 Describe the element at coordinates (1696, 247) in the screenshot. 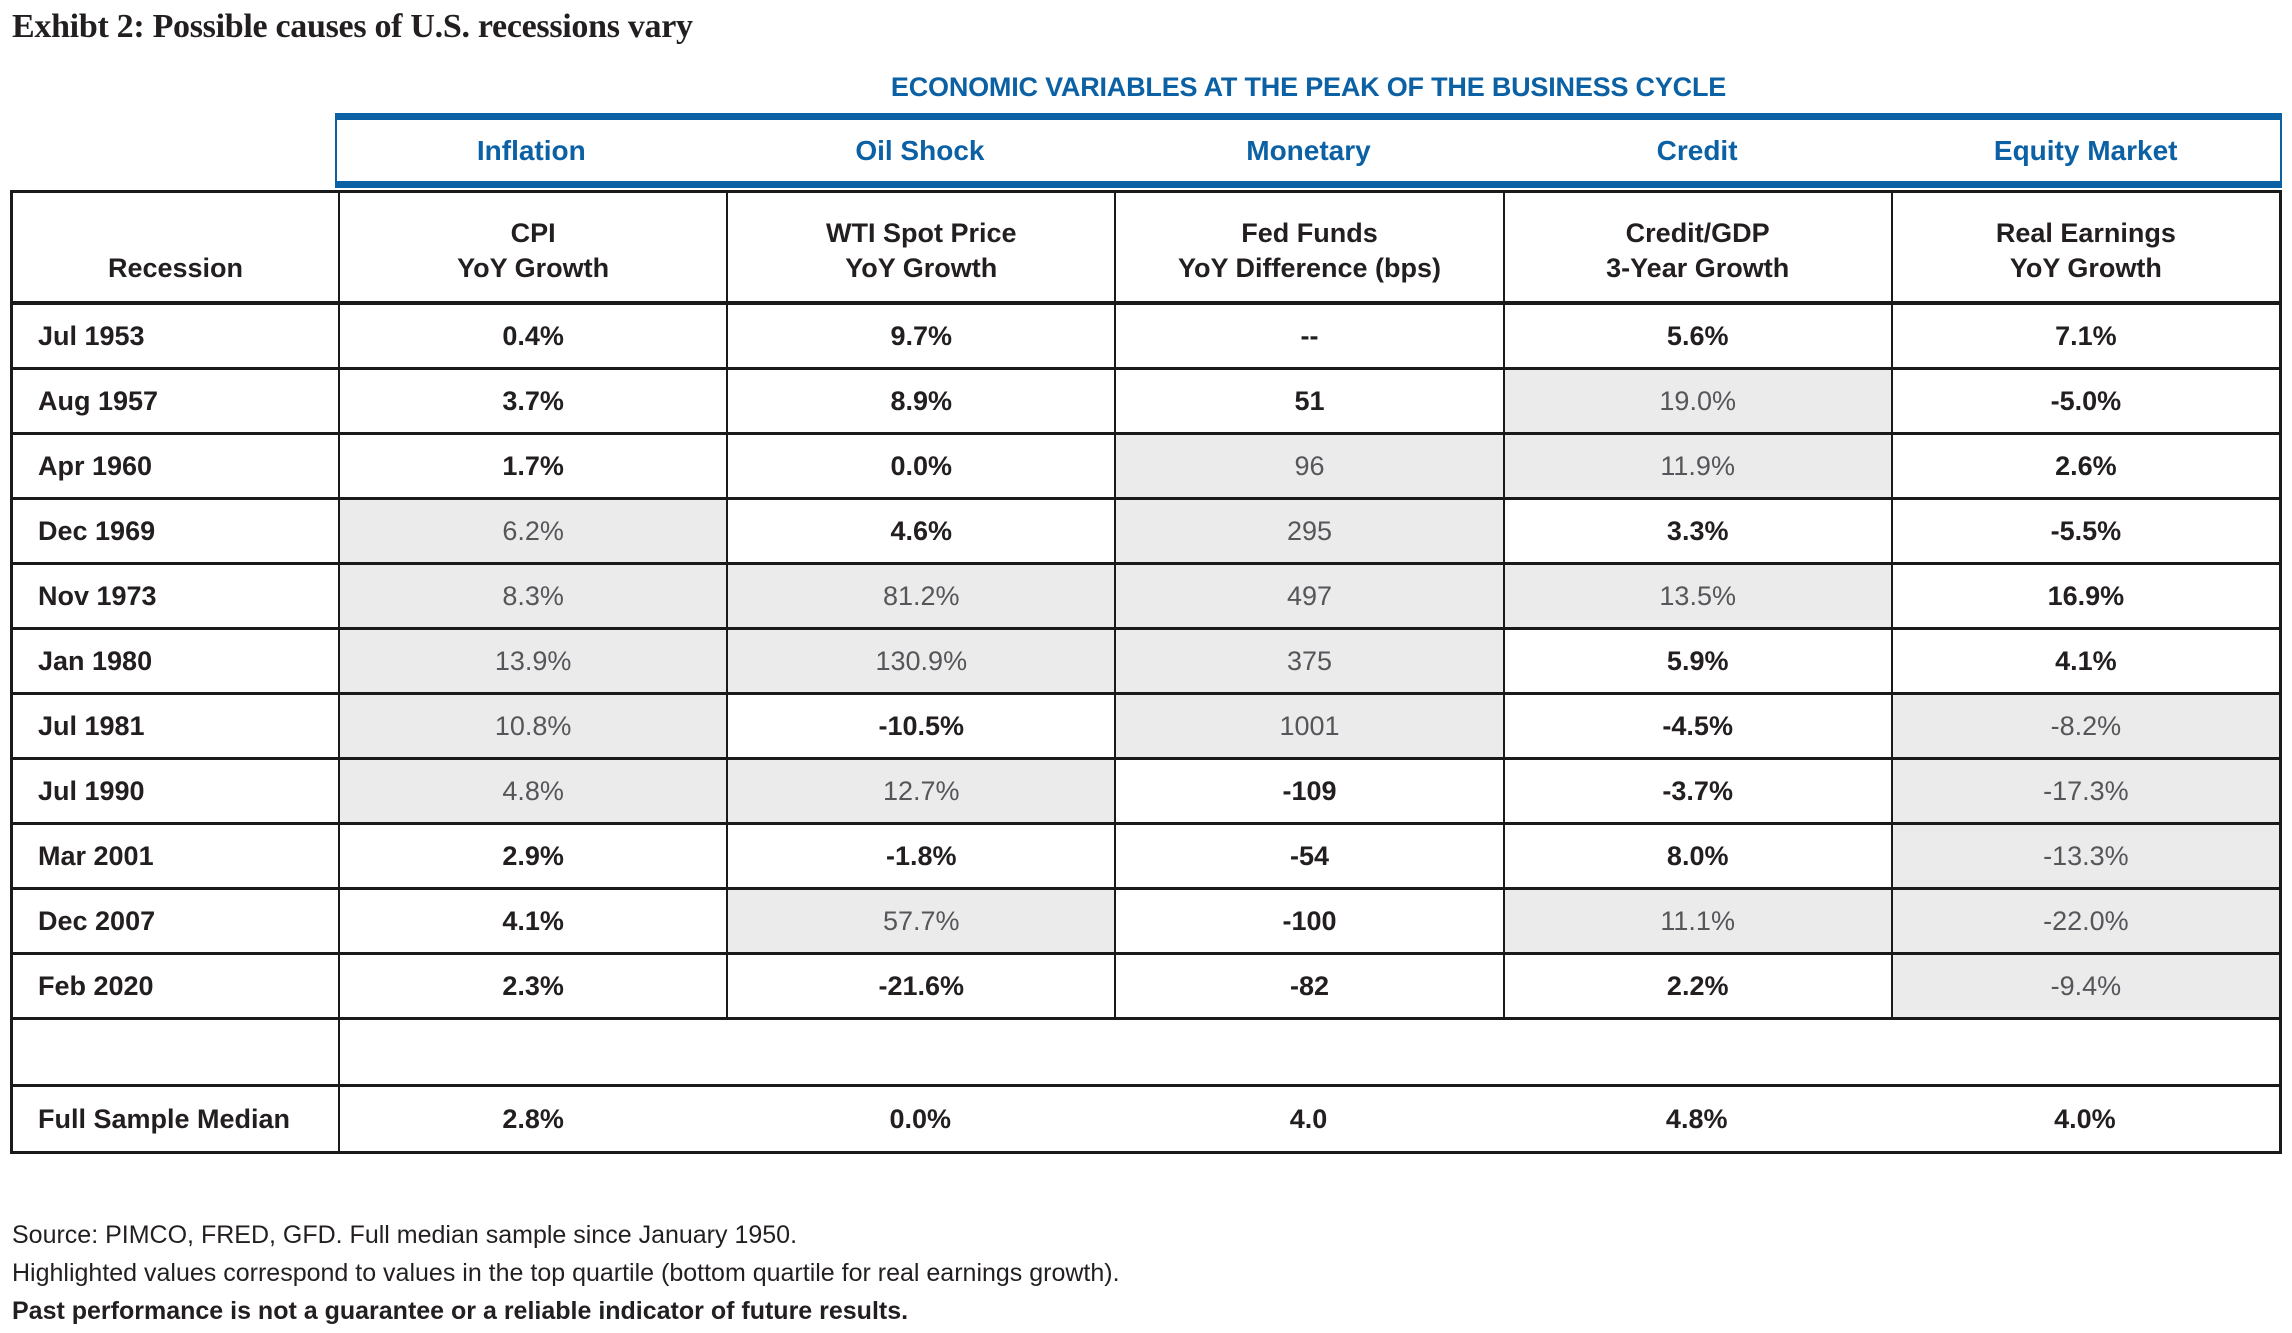

I see `column-header-credit-gdp: Credit/GDP 3-Year Growth` at that location.